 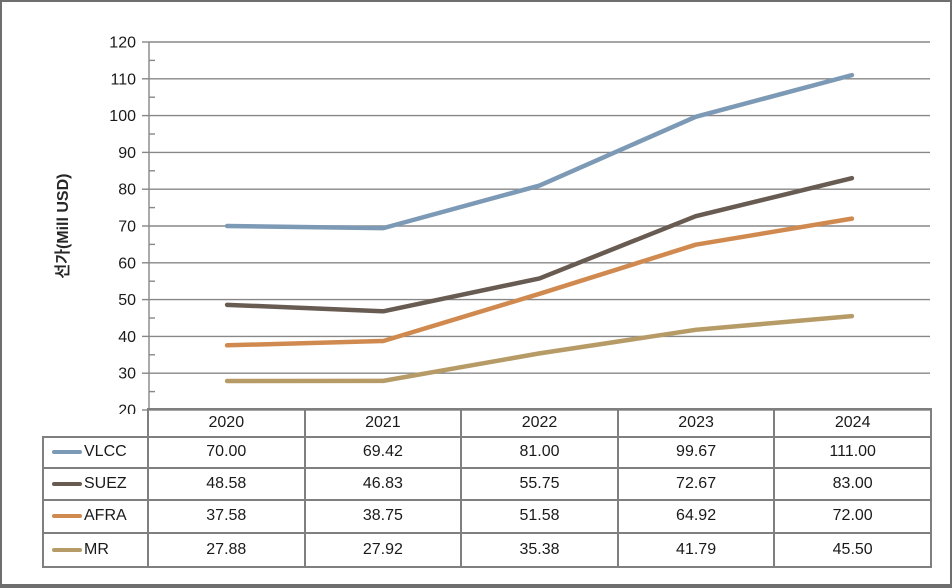 I want to click on table-cell-suez-2024: 83.00, so click(x=852, y=483).